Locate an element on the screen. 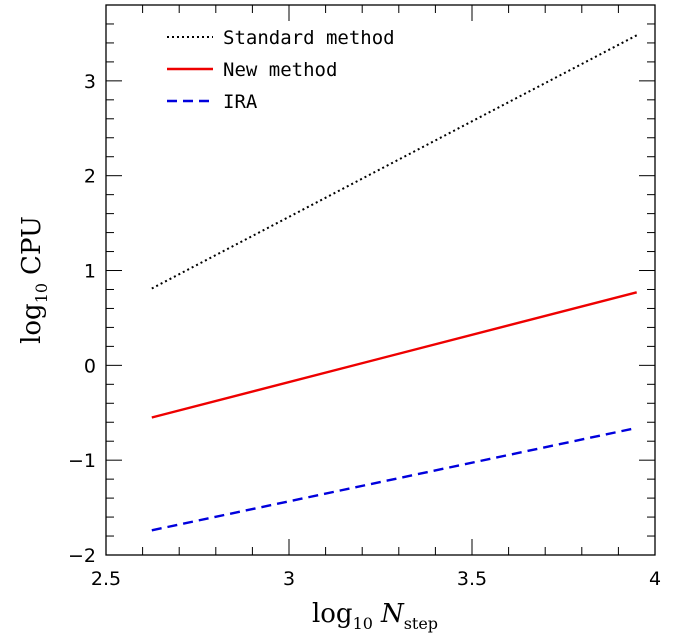 This screenshot has height=635, width=679. y-tick-label: 2 is located at coordinates (90, 177).